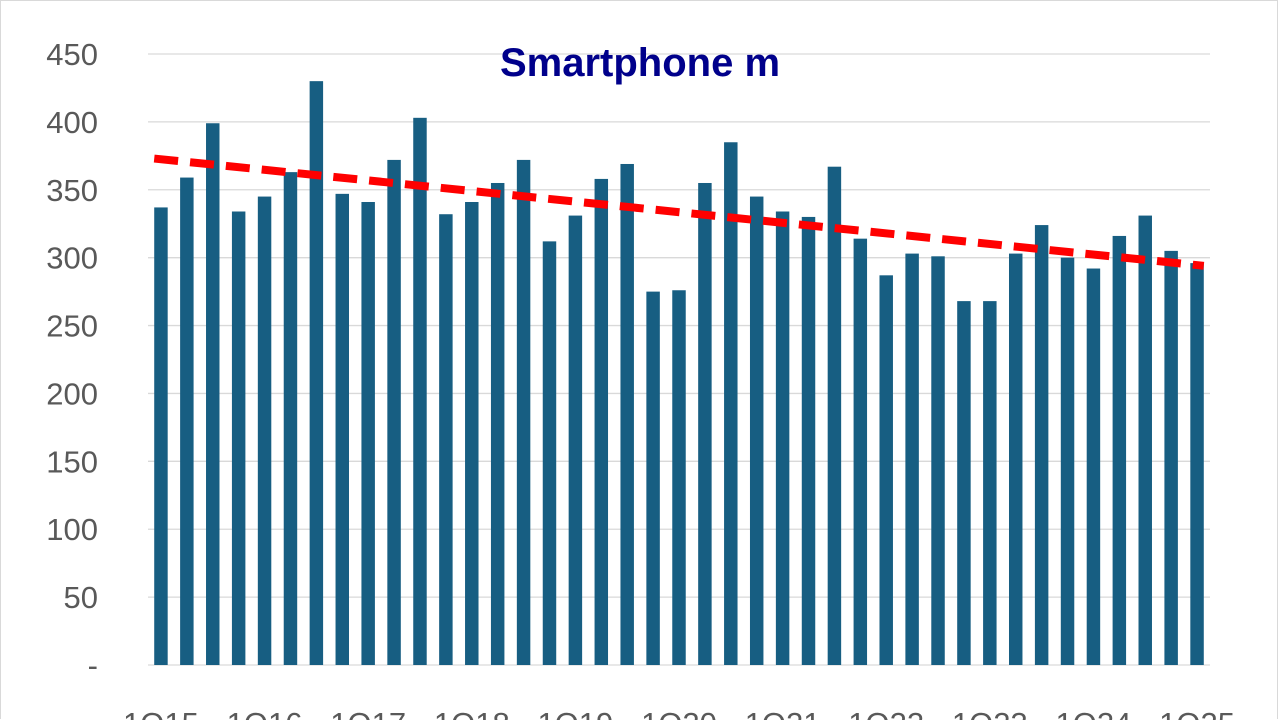 The width and height of the screenshot is (1280, 720). What do you see at coordinates (213, 394) in the screenshot?
I see `bar-3Q15` at bounding box center [213, 394].